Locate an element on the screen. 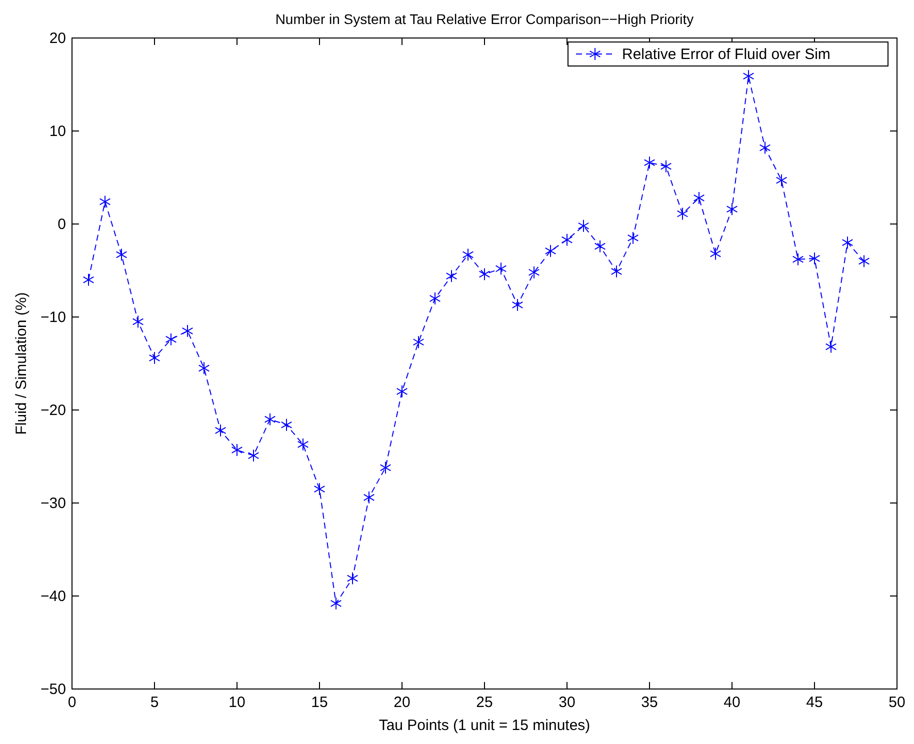 The width and height of the screenshot is (914, 744). x-tick-label: 50 is located at coordinates (897, 702).